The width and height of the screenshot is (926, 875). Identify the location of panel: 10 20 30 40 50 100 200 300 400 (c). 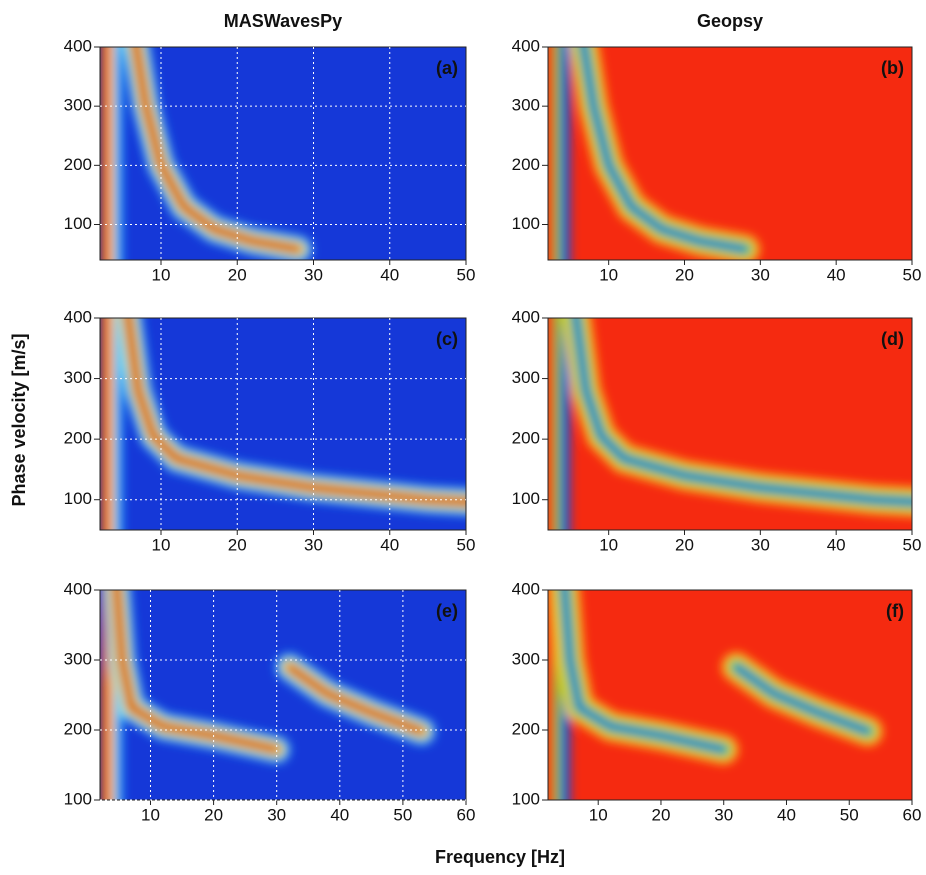
(273, 430).